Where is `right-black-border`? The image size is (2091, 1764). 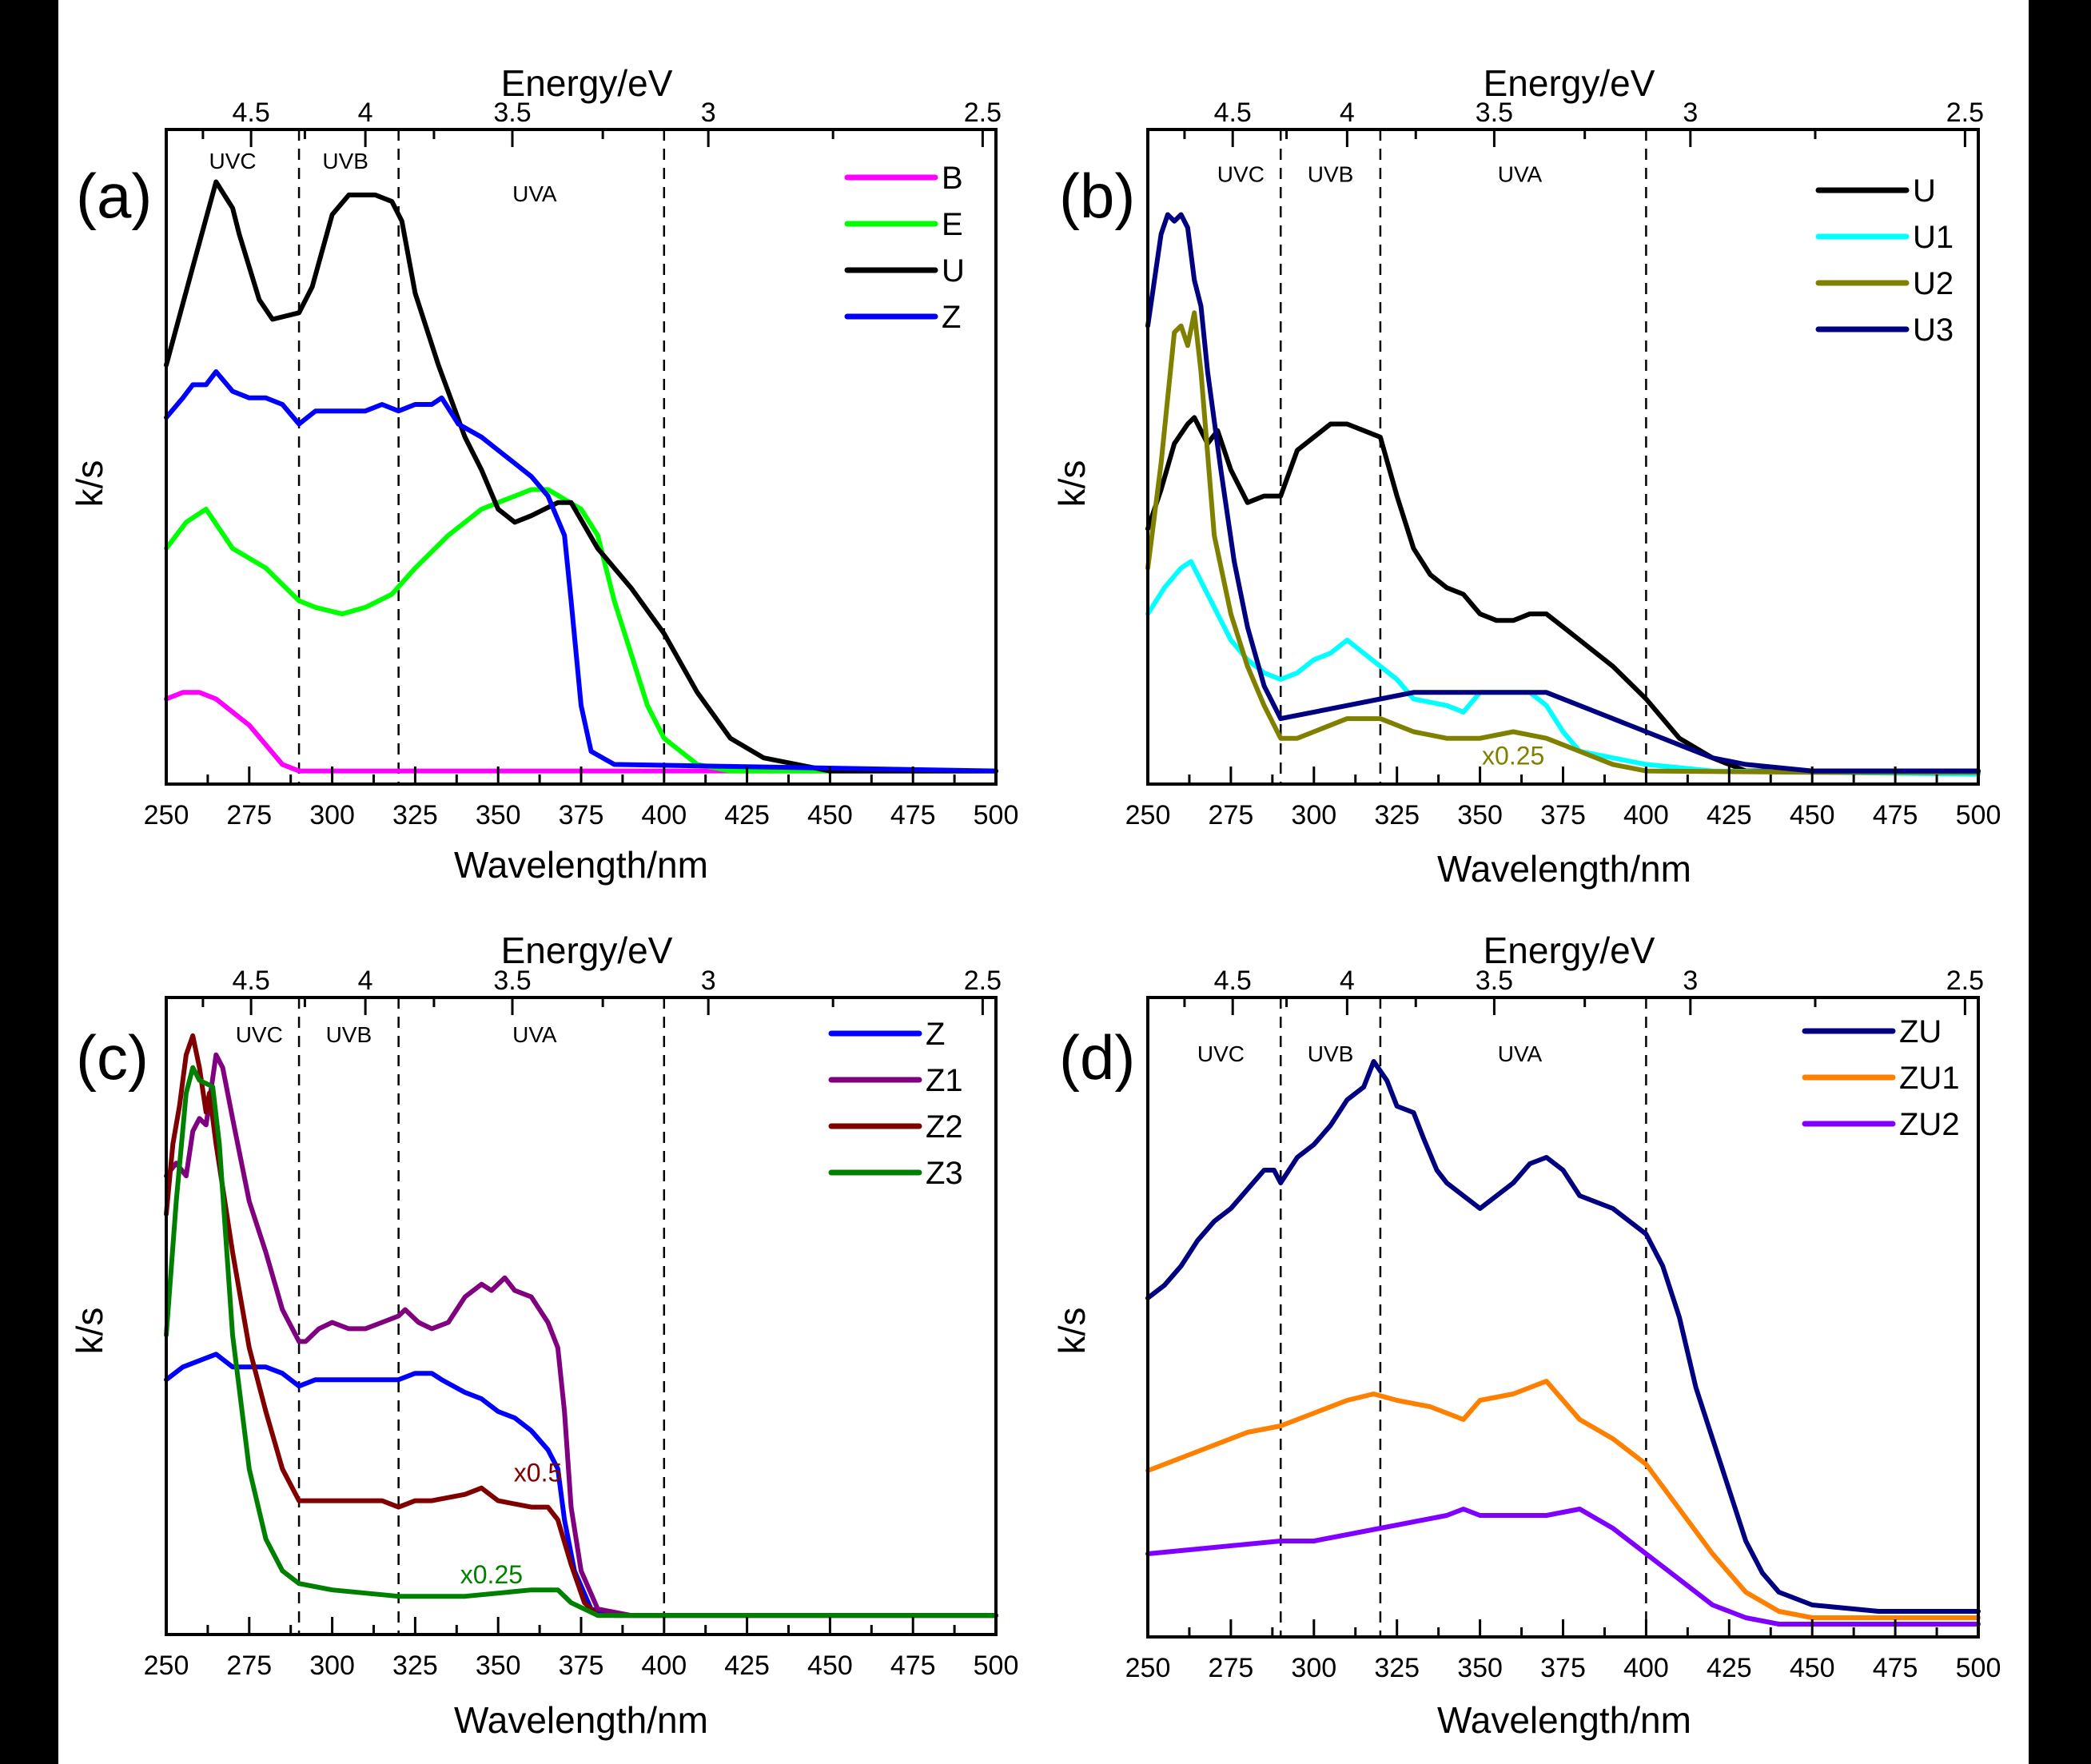
right-black-border is located at coordinates (2060, 882).